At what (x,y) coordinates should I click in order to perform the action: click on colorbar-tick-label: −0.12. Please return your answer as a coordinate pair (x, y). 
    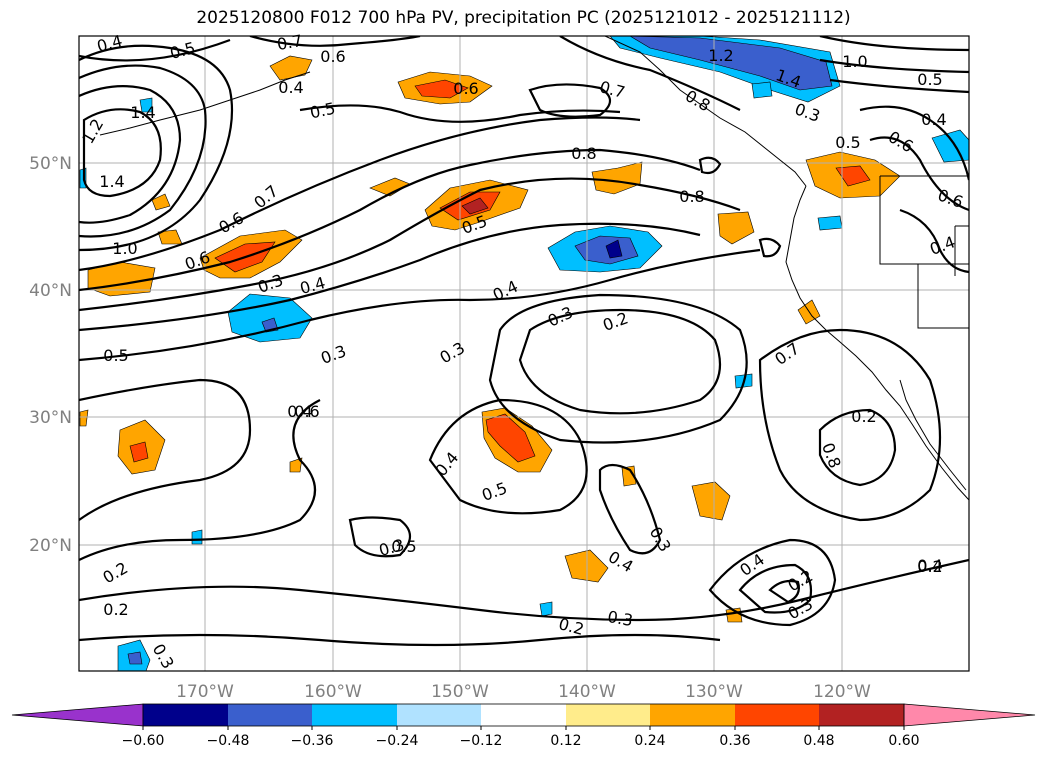
    Looking at the image, I should click on (481, 741).